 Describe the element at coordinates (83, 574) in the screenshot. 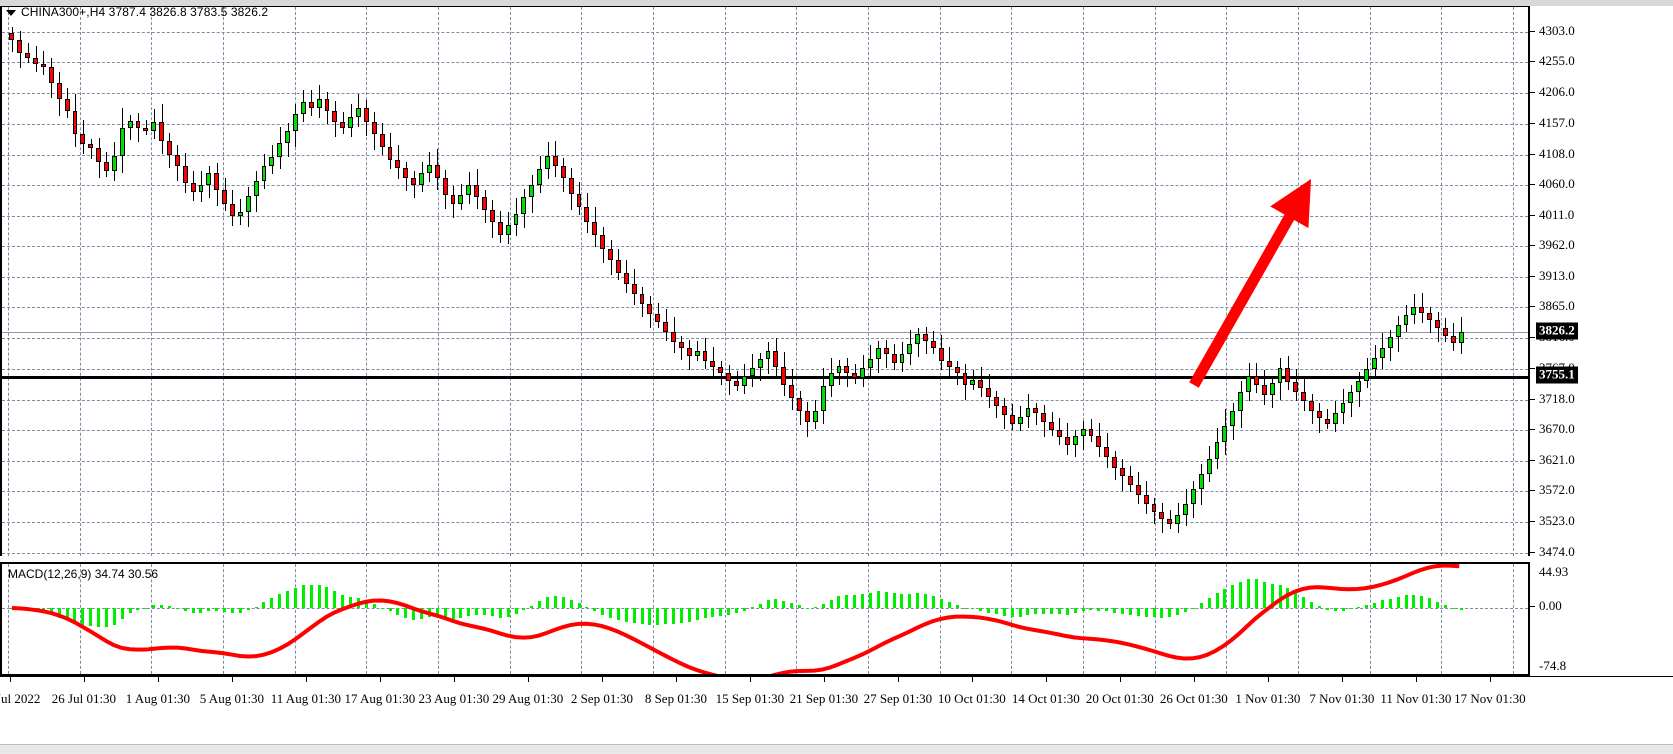

I see `macd-indicator-label: MACD(12,26,9) 34.74 30.56` at that location.